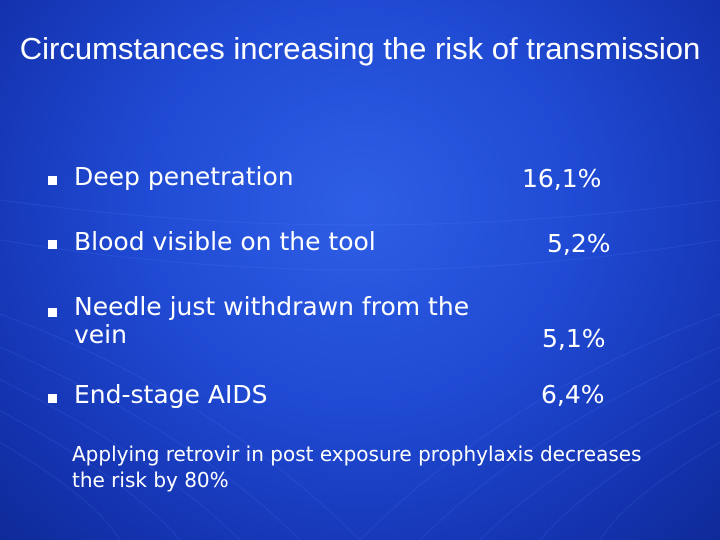 The height and width of the screenshot is (540, 720). Describe the element at coordinates (171, 394) in the screenshot. I see `item-label-end-stage-aids: End-stage AIDS` at that location.